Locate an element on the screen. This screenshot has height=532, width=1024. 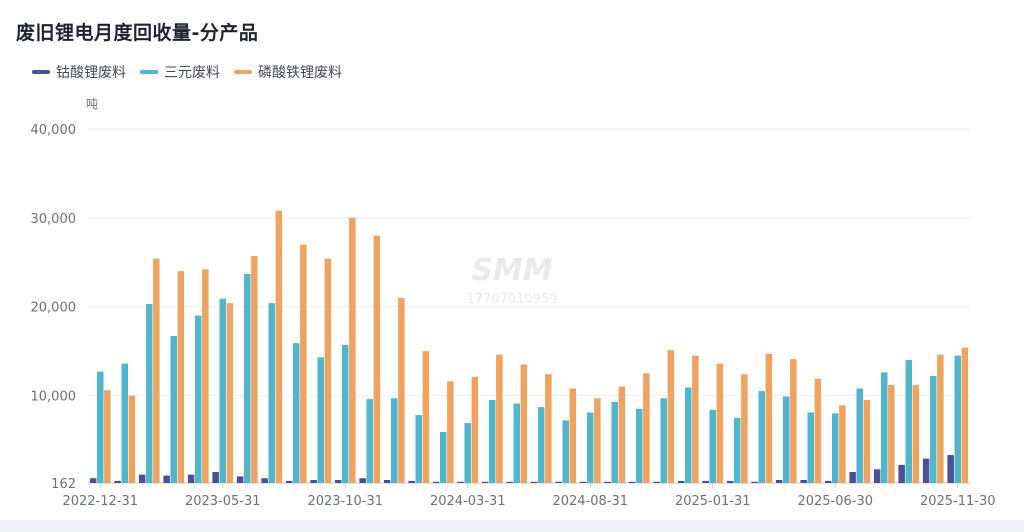
legend-item-ternary: 三元废料 is located at coordinates (180, 72).